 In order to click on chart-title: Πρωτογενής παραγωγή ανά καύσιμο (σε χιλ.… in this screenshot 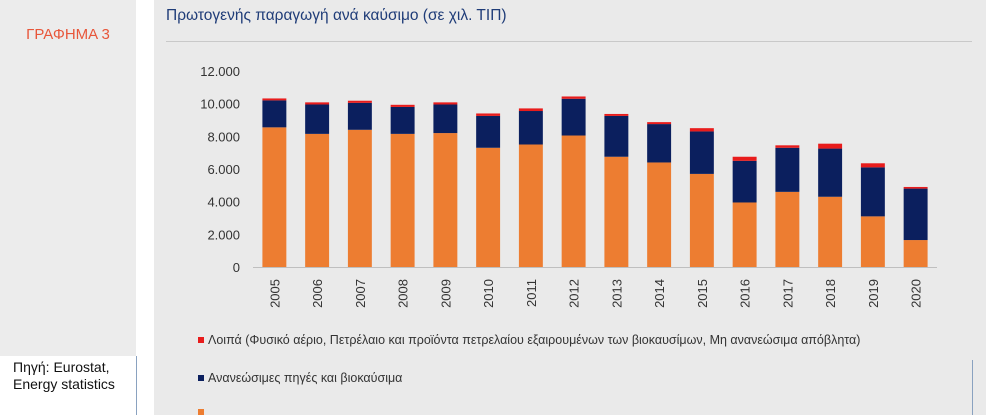, I will do `click(336, 15)`.